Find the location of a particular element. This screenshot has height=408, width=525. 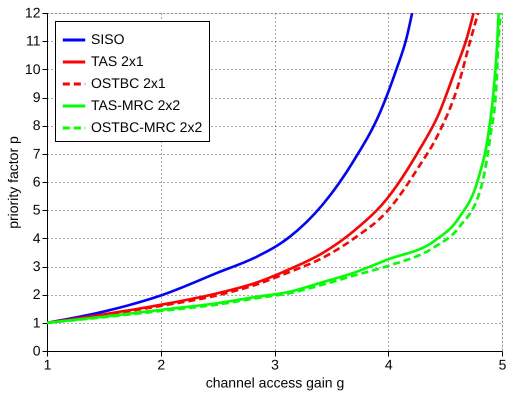

y-tick-label: 9 is located at coordinates (36, 97).